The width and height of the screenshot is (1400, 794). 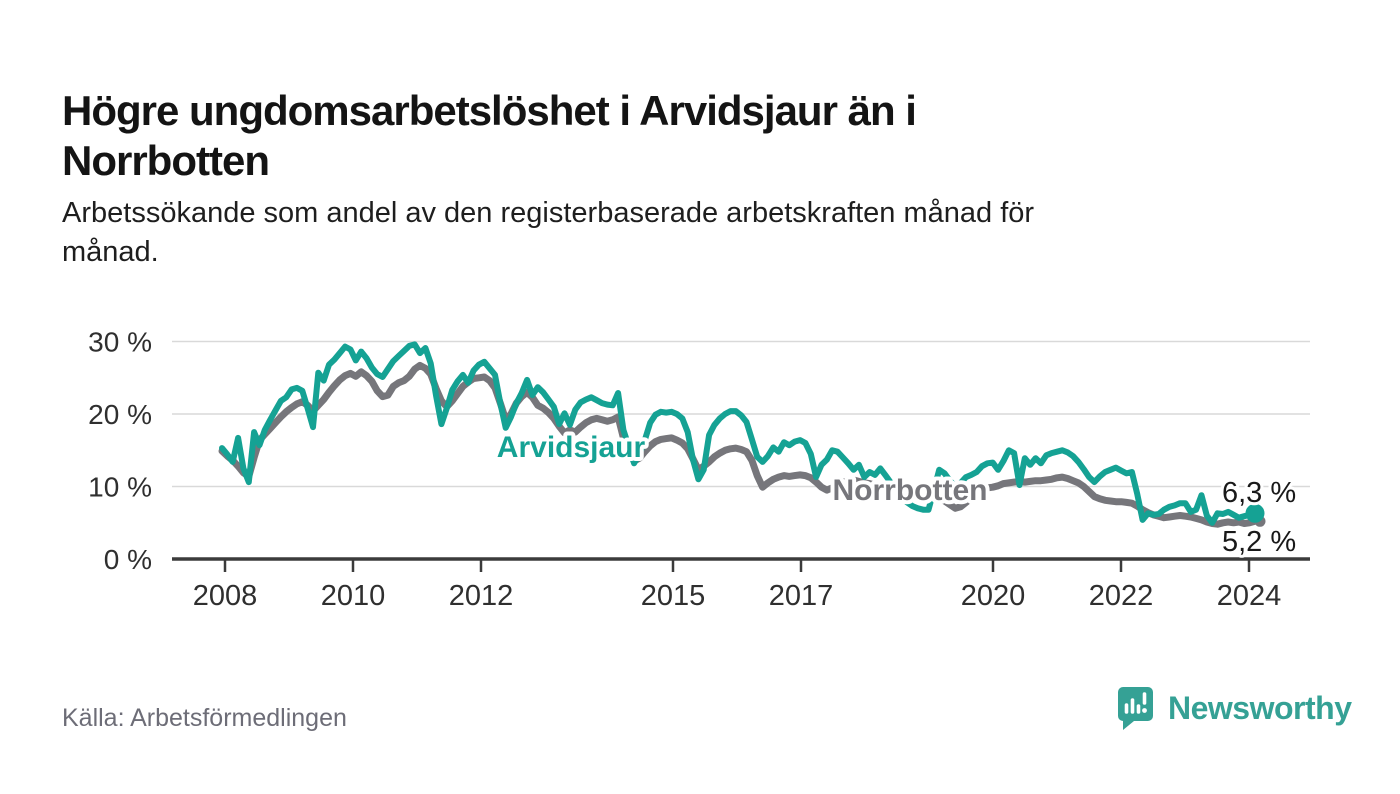 I want to click on x-tick-label: 2010, so click(x=353, y=596).